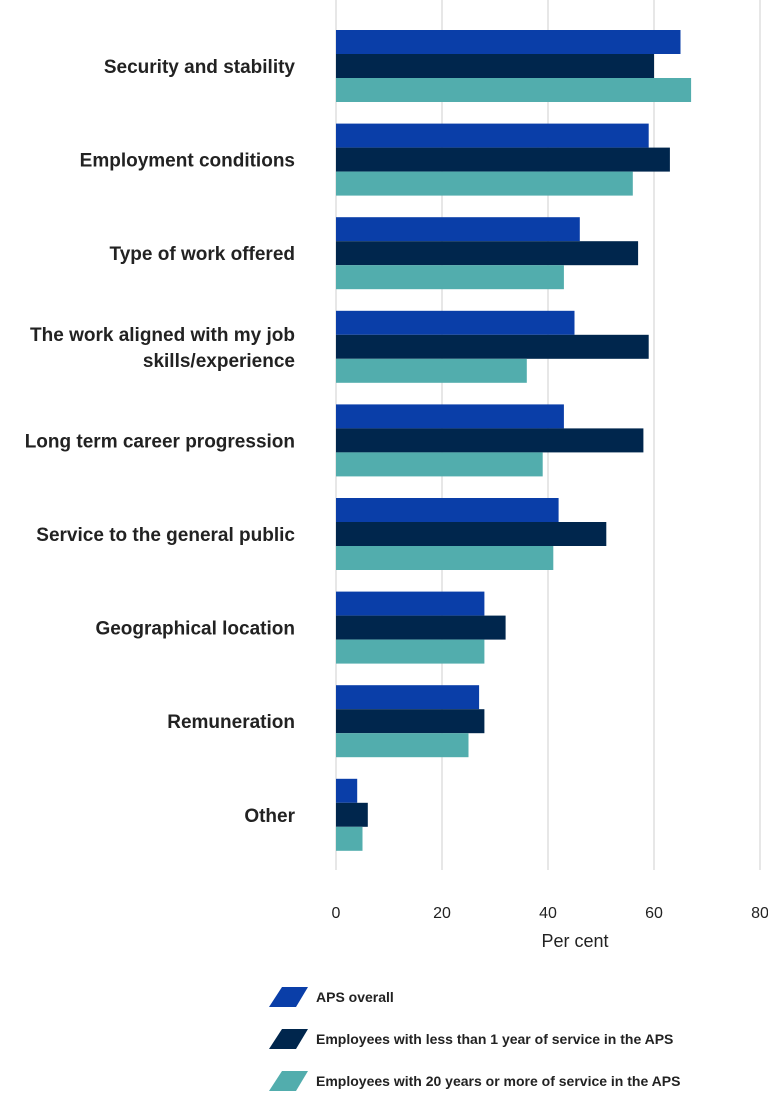  What do you see at coordinates (336, 913) in the screenshot?
I see `x-tick-label: 0` at bounding box center [336, 913].